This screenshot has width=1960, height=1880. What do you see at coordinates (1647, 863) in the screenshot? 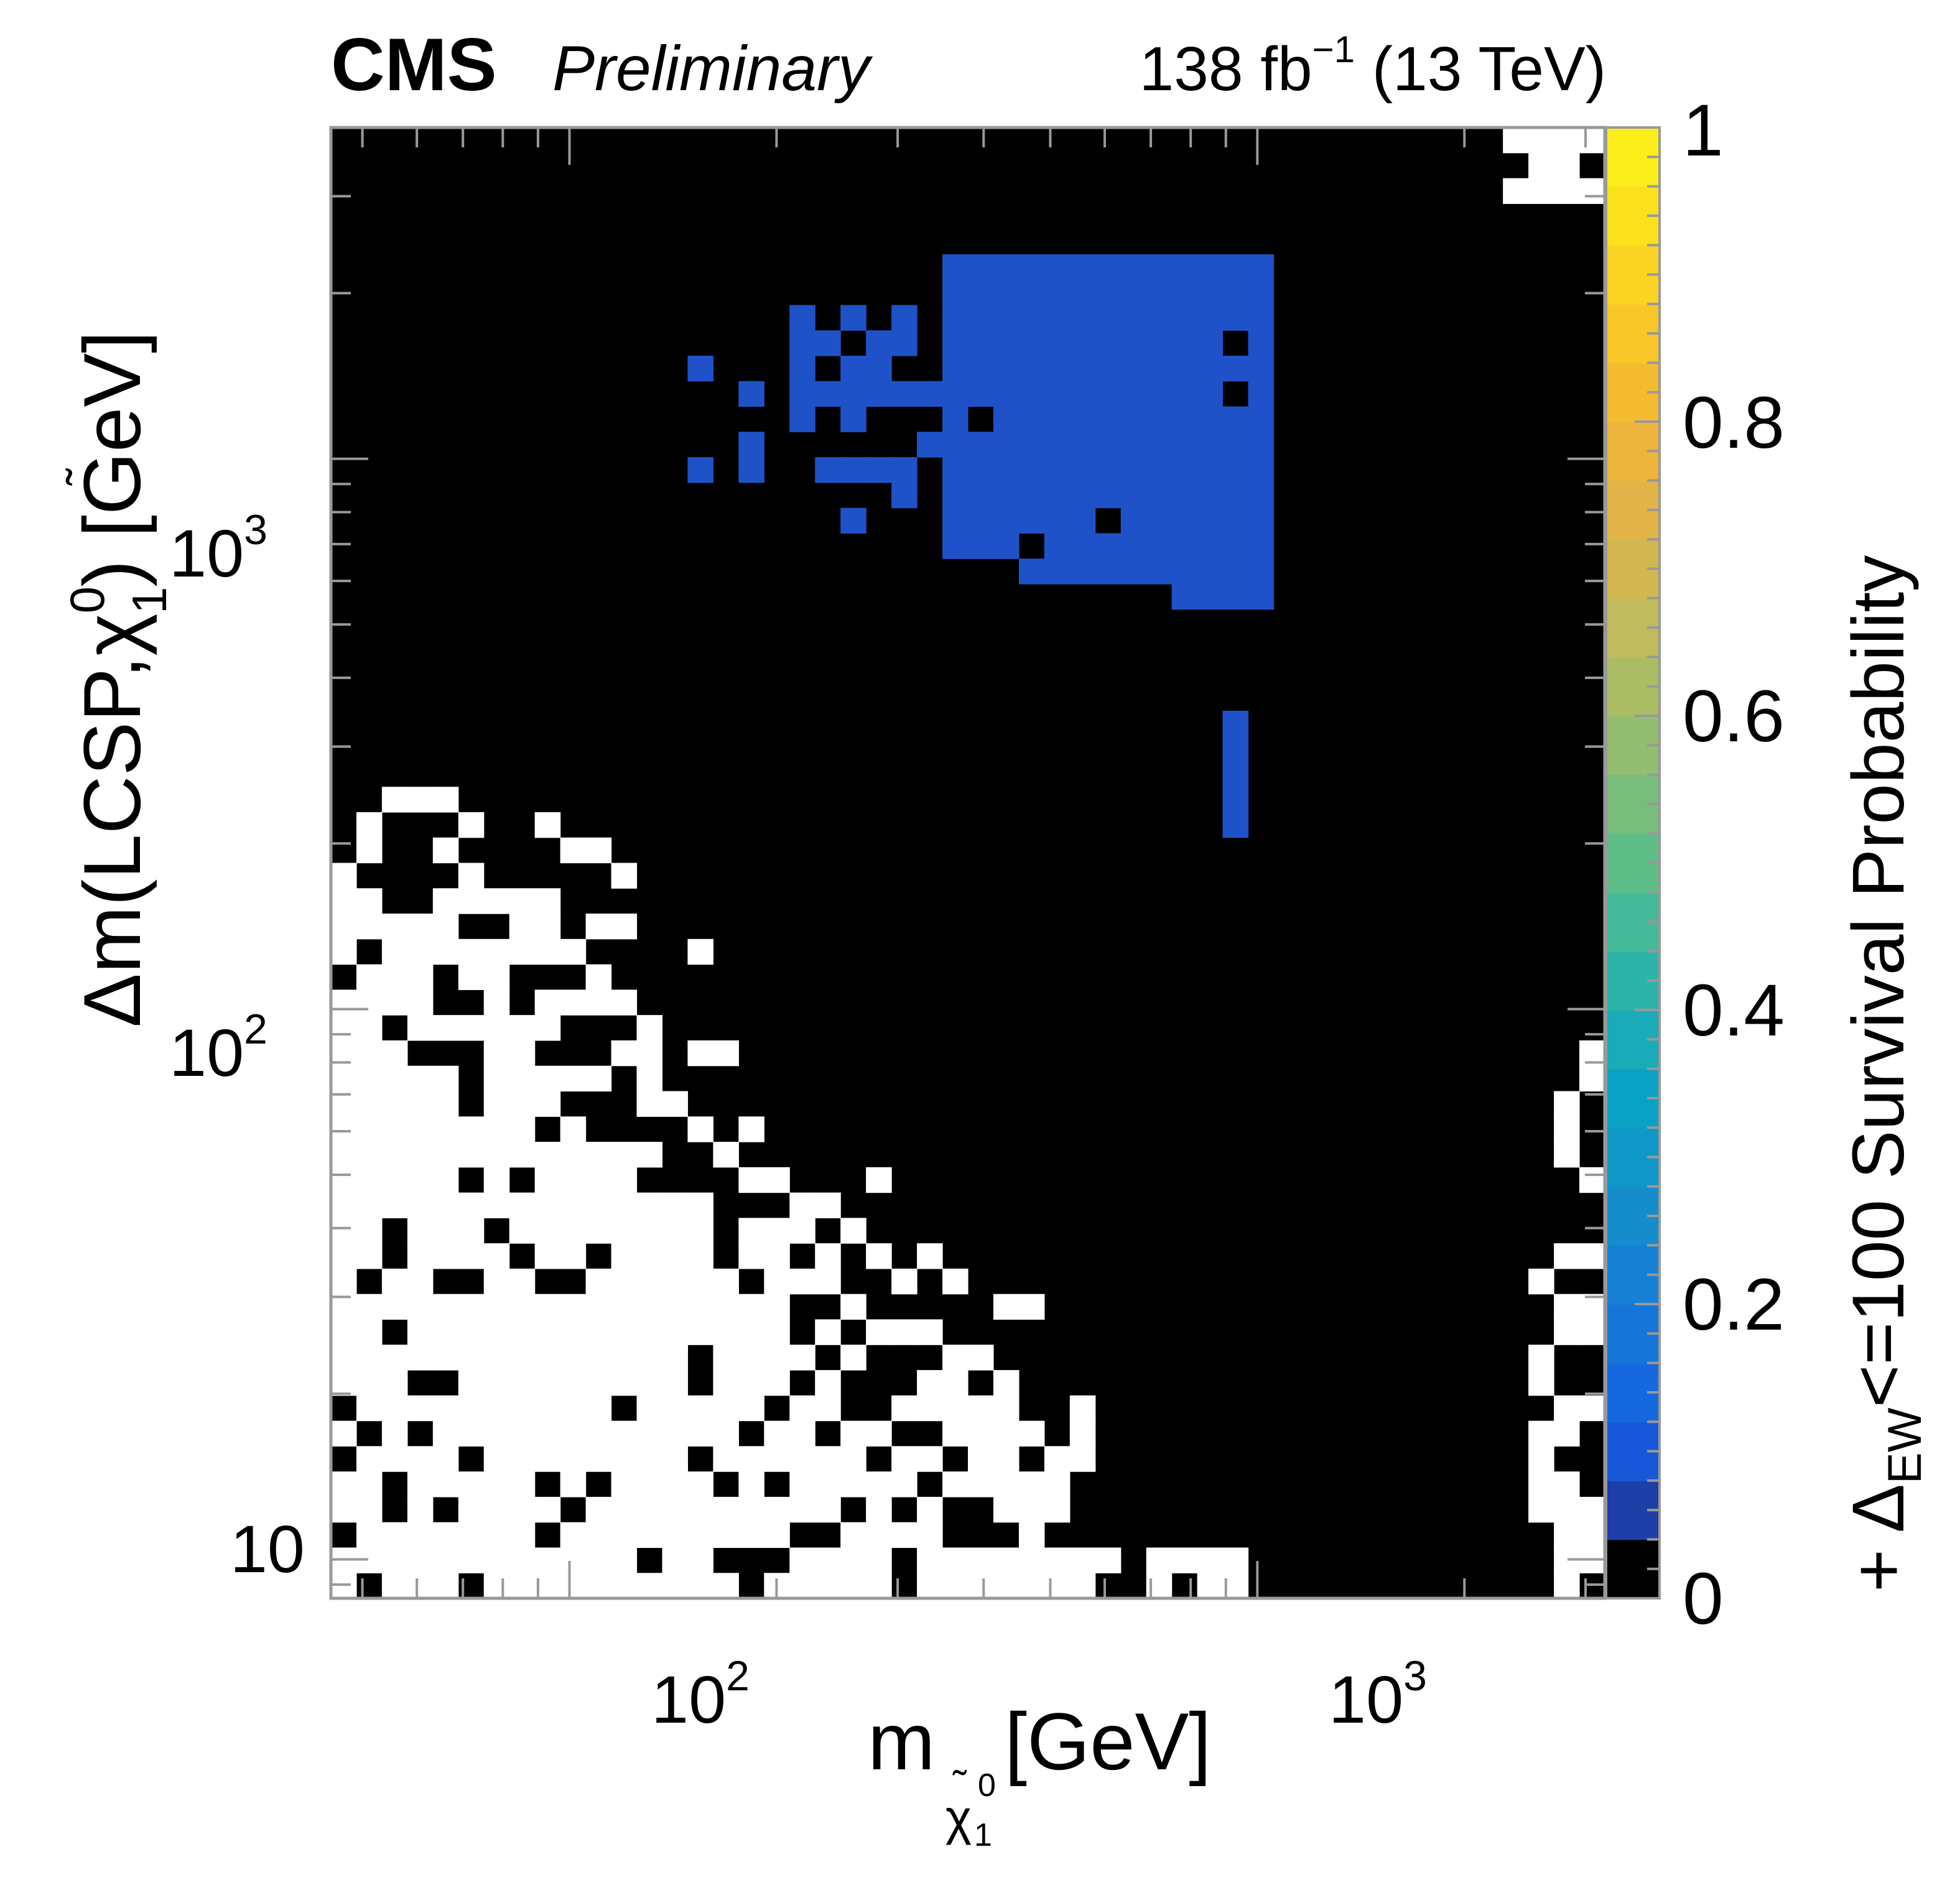
I see `color-bar-ticks` at bounding box center [1647, 863].